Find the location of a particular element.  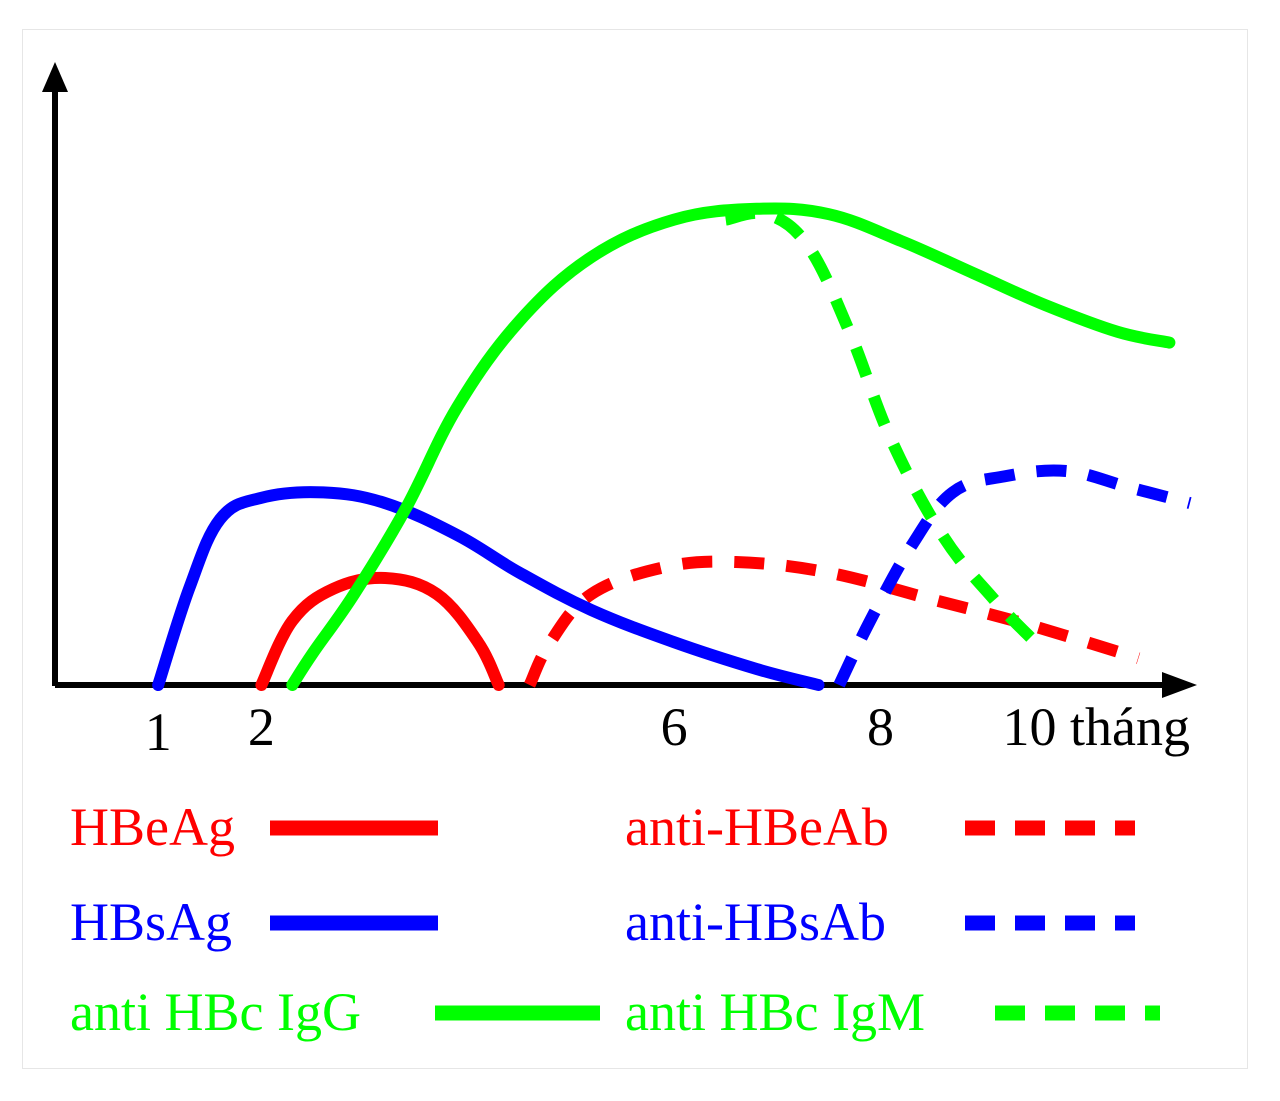

y-axis-arrowhead is located at coordinates (55, 77).